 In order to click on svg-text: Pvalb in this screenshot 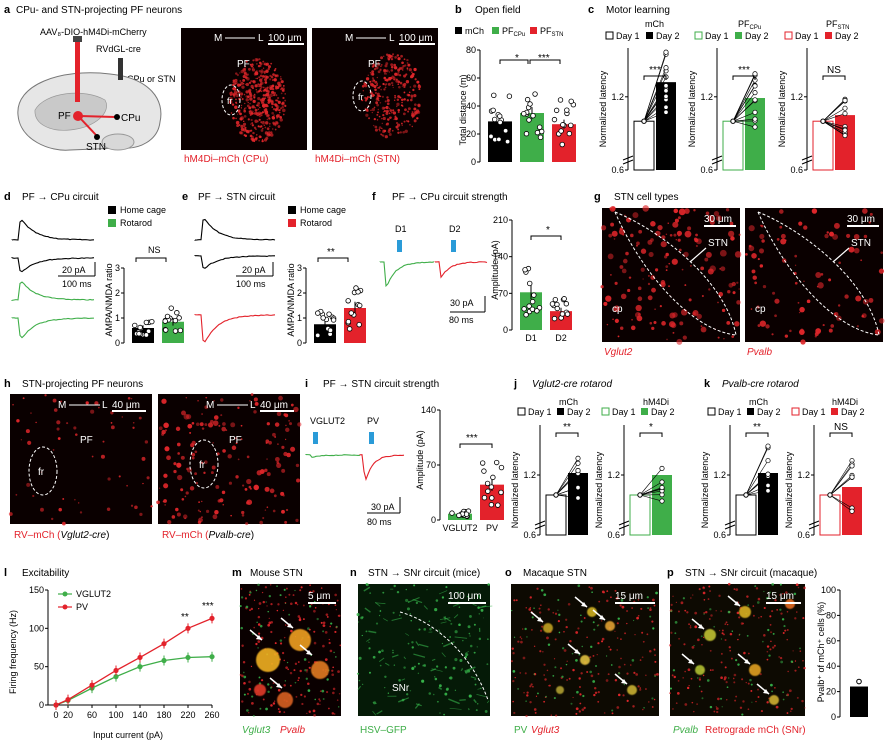, I will do `click(292, 730)`.